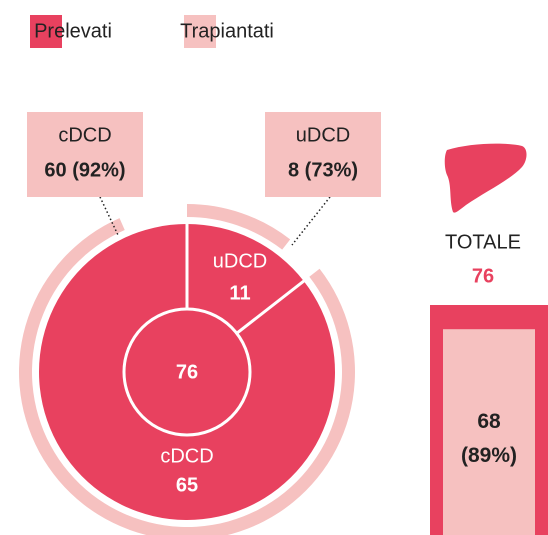 The width and height of the screenshot is (548, 535). I want to click on slice-category: uDCD, so click(240, 261).